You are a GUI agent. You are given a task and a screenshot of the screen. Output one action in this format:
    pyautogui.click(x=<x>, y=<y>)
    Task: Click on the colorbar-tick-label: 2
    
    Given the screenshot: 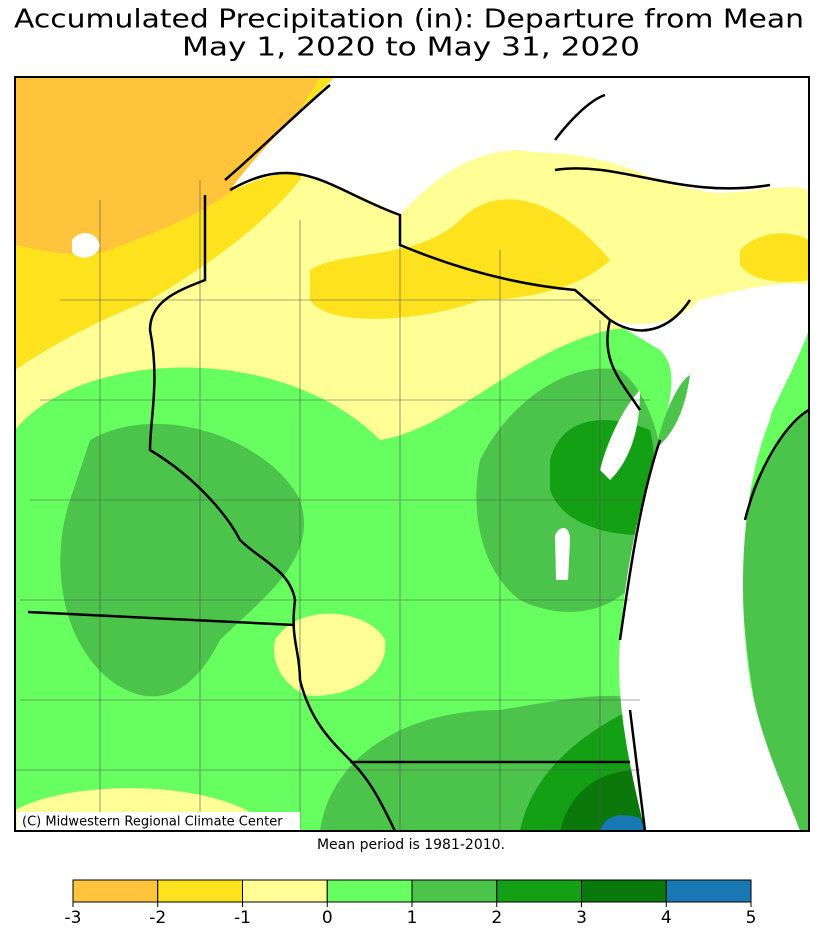 What is the action you would take?
    pyautogui.click(x=496, y=918)
    